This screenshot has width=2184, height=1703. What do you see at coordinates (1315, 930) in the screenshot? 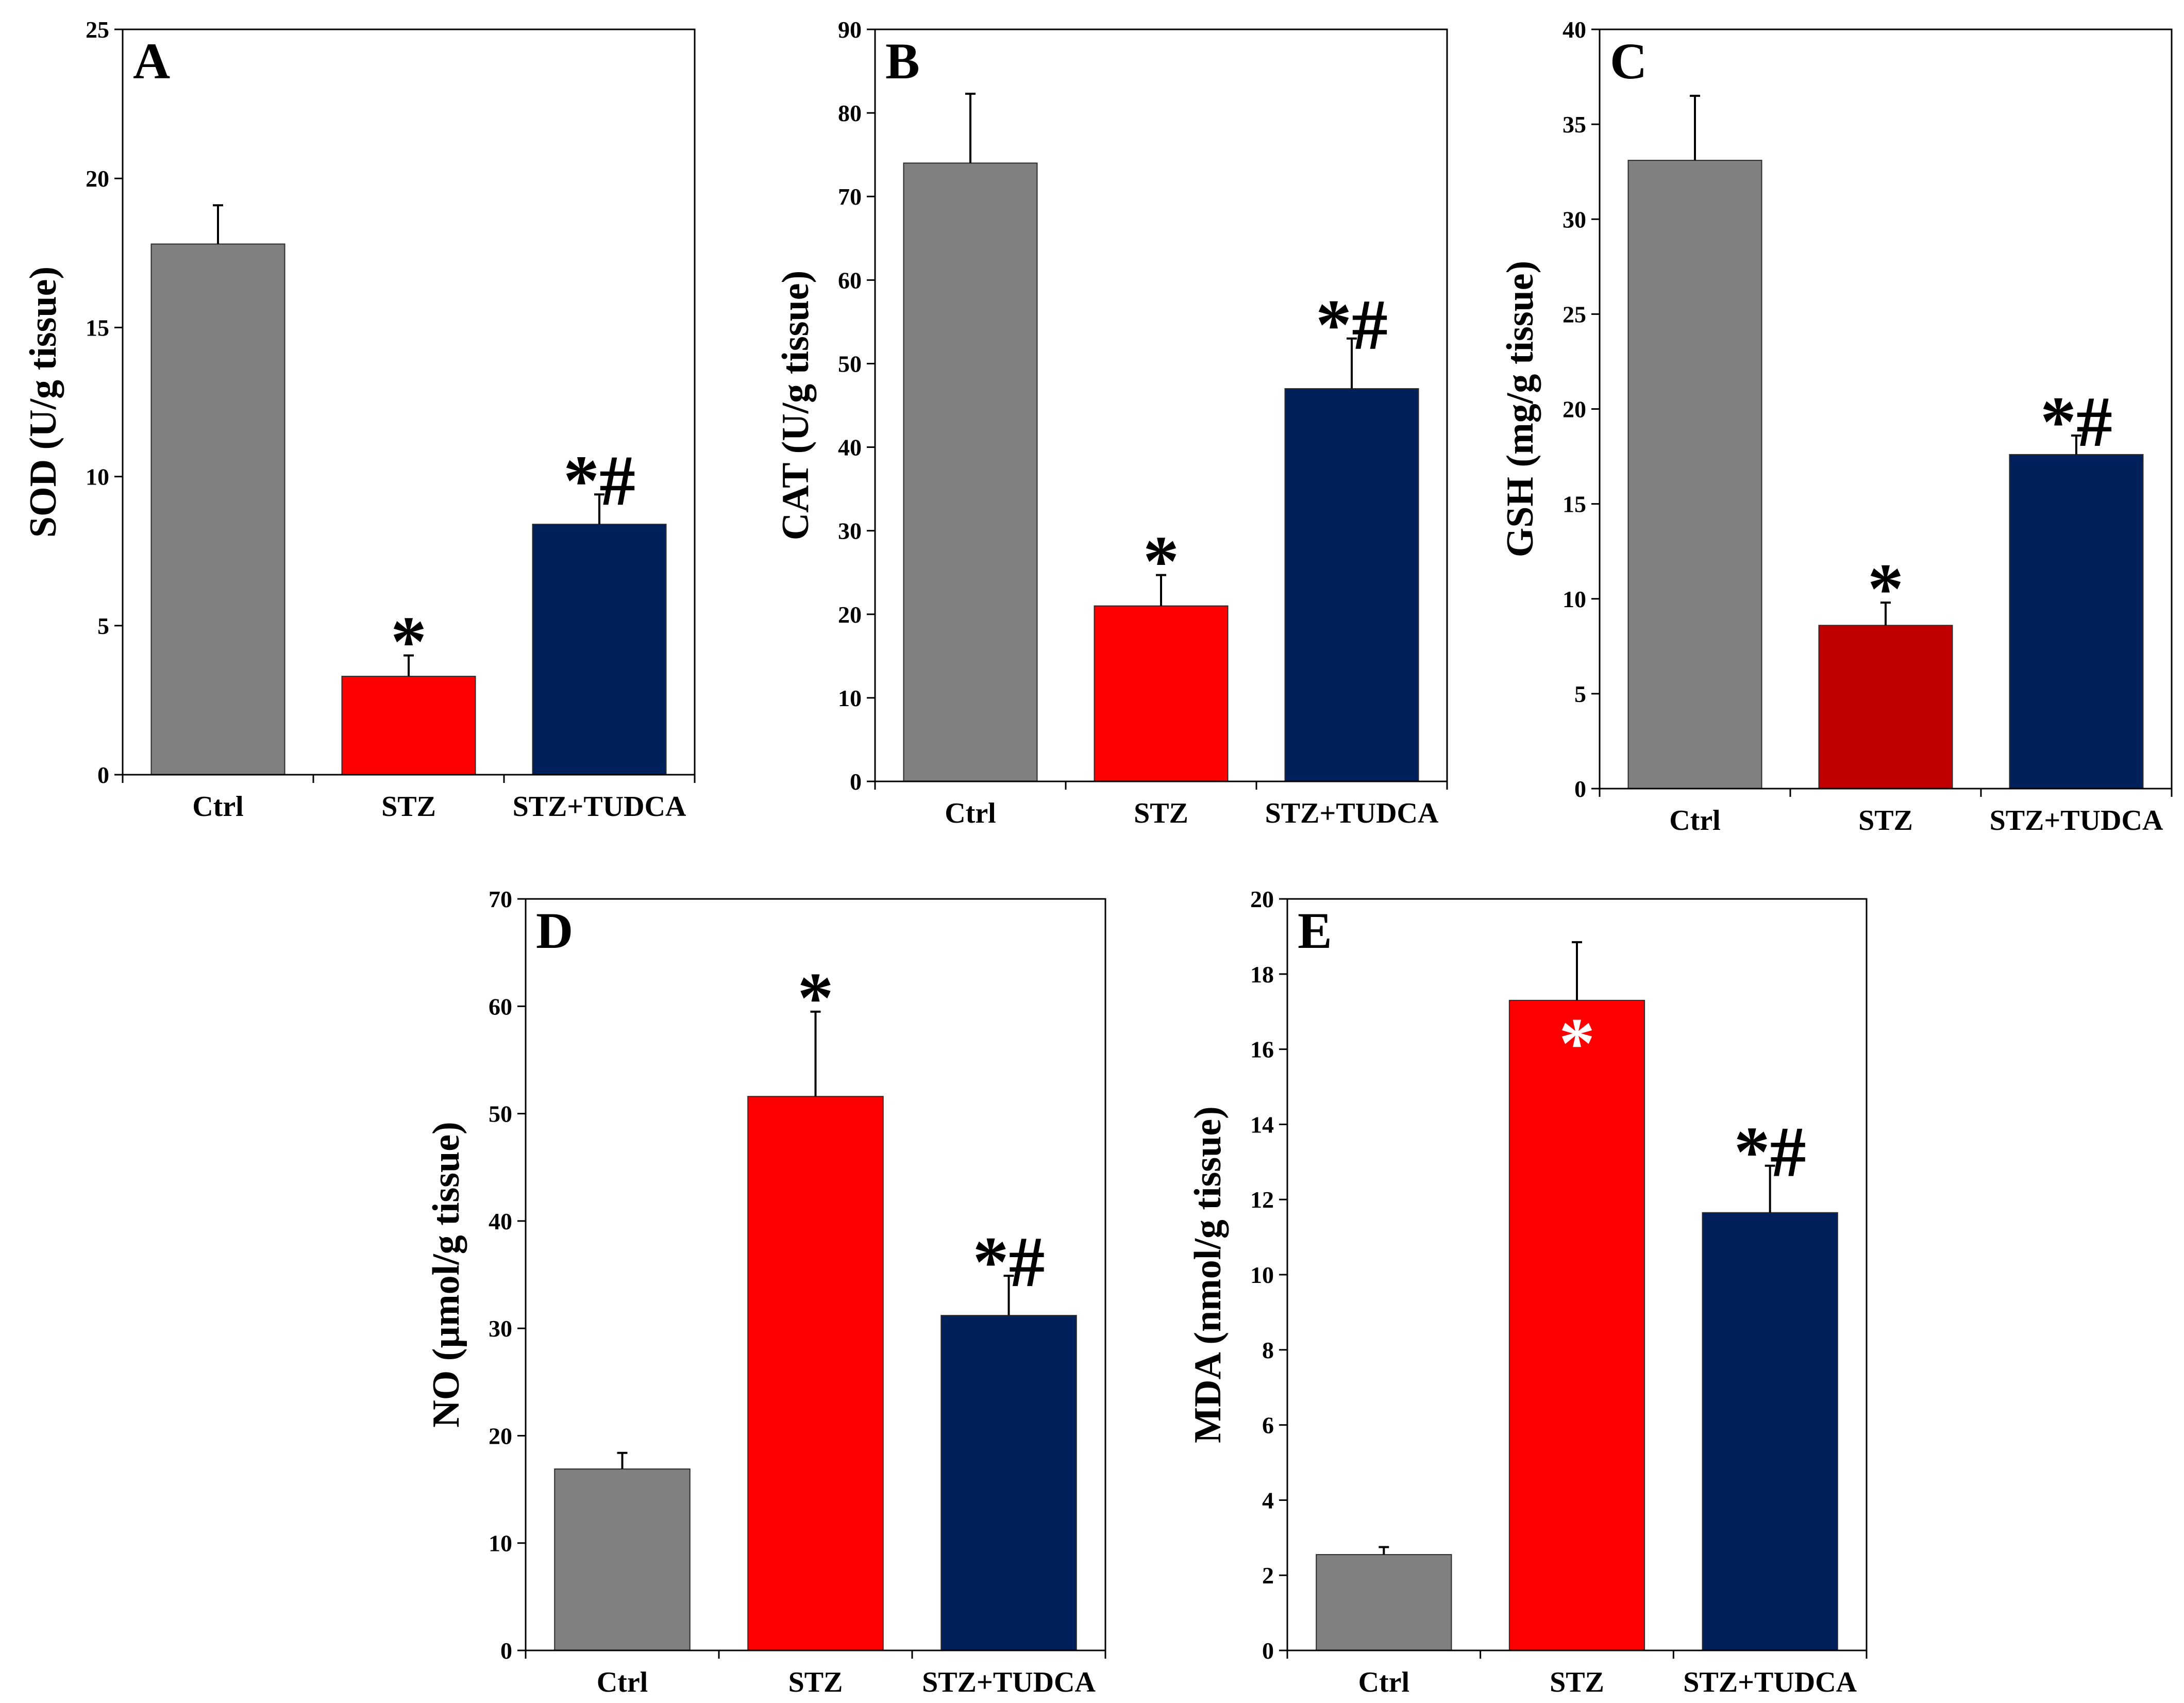
I see `panel-letter-e: E` at bounding box center [1315, 930].